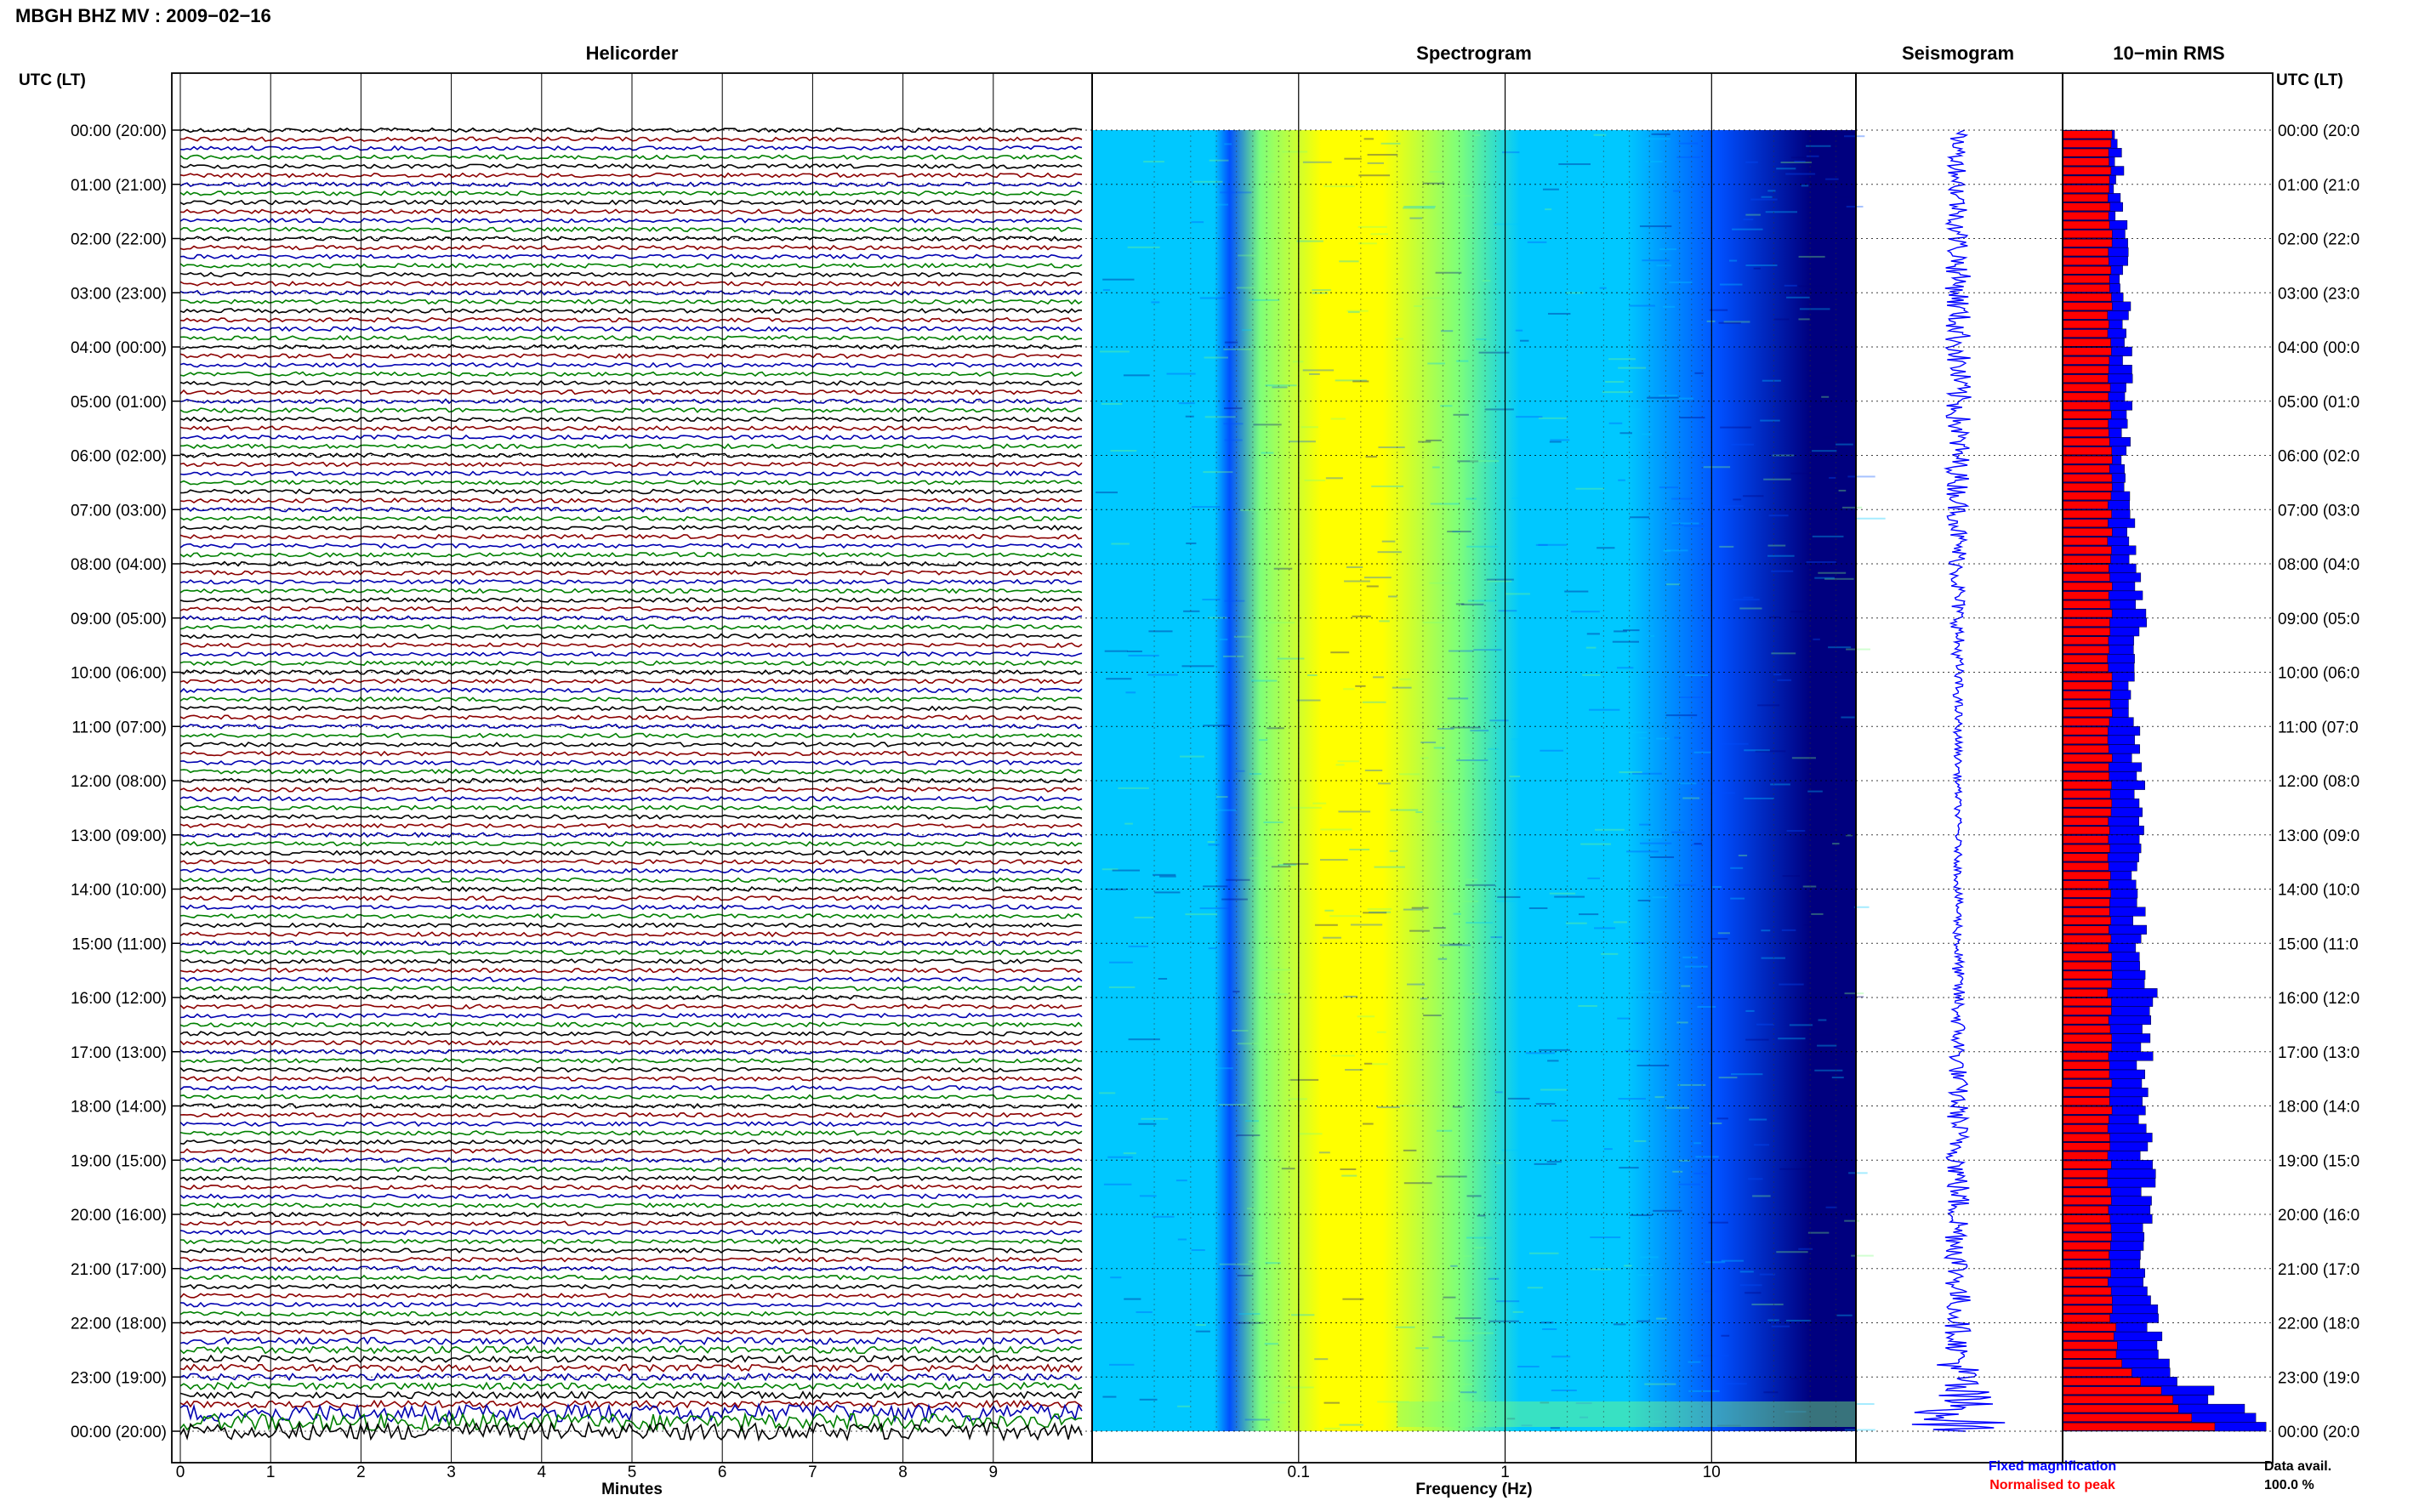 This screenshot has height=1512, width=2419. I want to click on time-label-left: 02:00 (22:00), so click(119, 240).